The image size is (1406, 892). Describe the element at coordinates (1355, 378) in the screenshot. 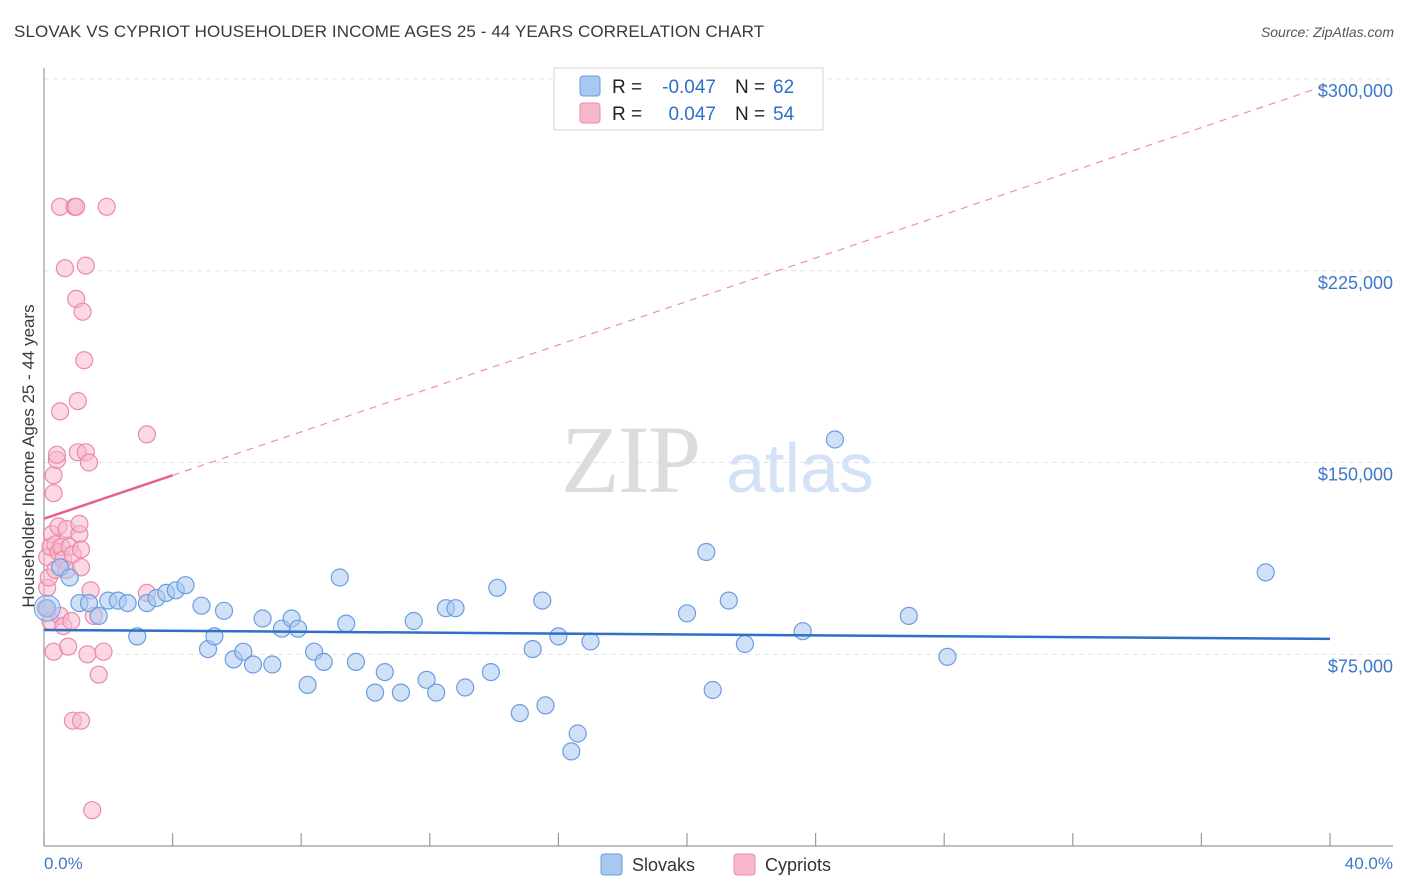

I see `y-tick-labels: $75,000 $150,000 $225,000 $300,000` at that location.